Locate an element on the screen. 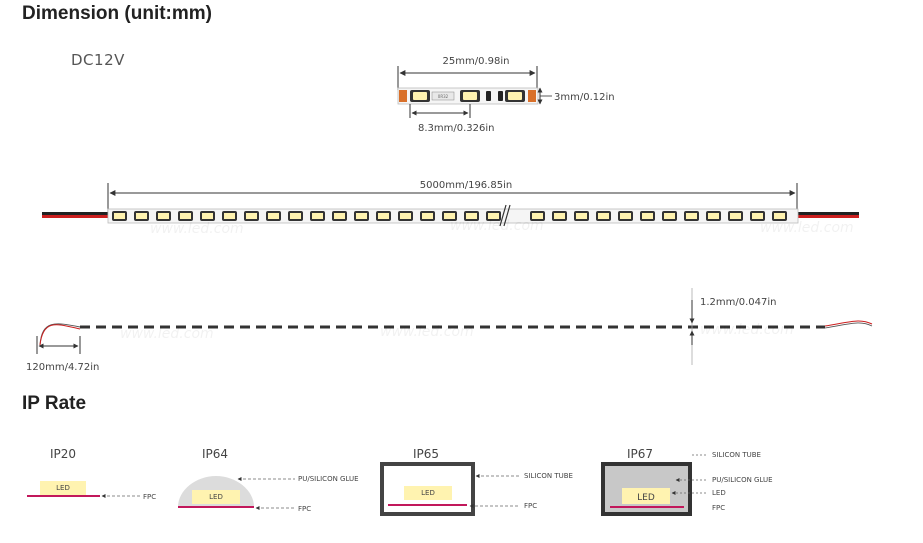 This screenshot has width=923, height=543. ip65-title: IP65 is located at coordinates (426, 454).